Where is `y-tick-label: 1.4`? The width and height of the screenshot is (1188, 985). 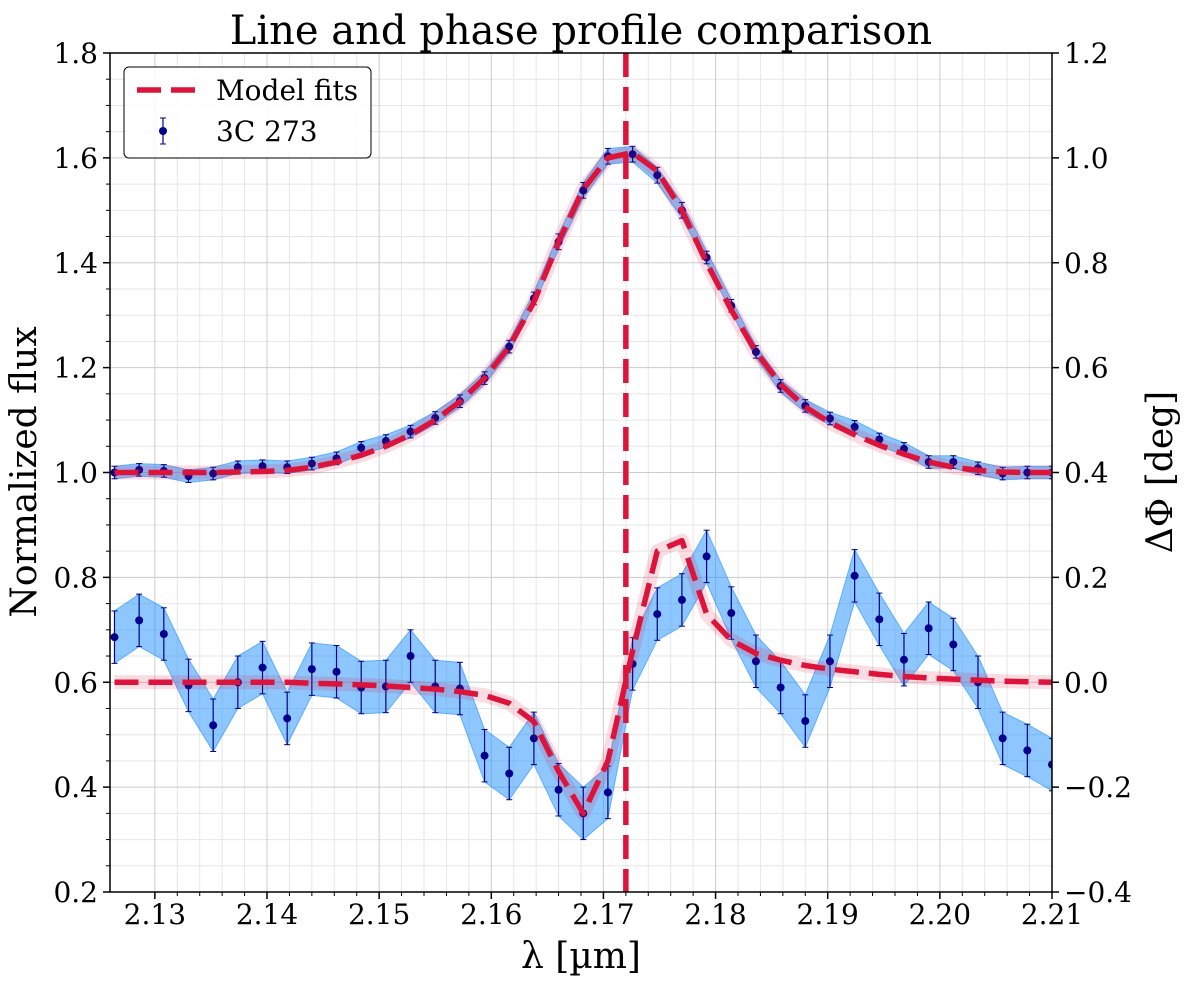 y-tick-label: 1.4 is located at coordinates (75, 263).